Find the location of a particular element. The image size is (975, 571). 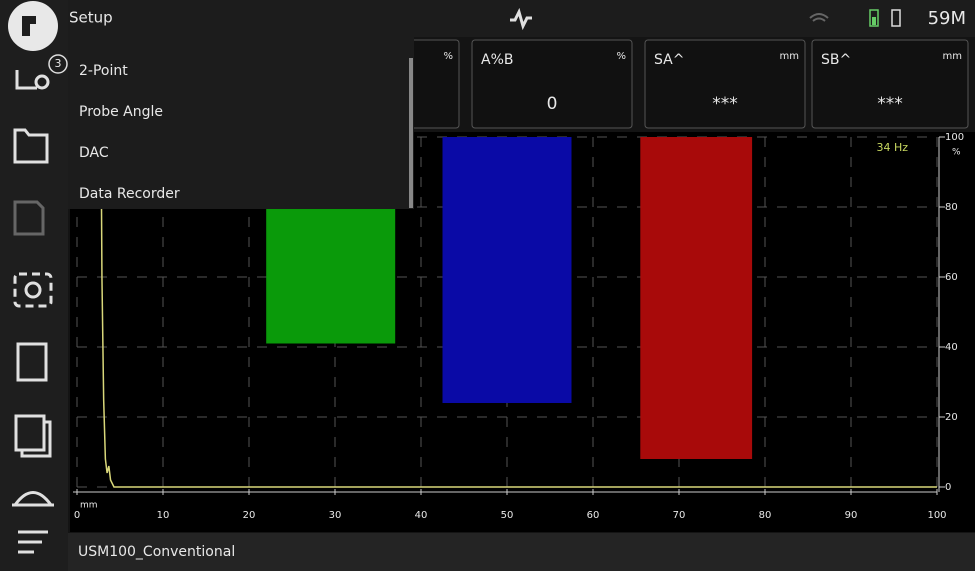

readouts: % A%B % 0 SA^ mm *** SB^ mm *** is located at coordinates (674, 84).